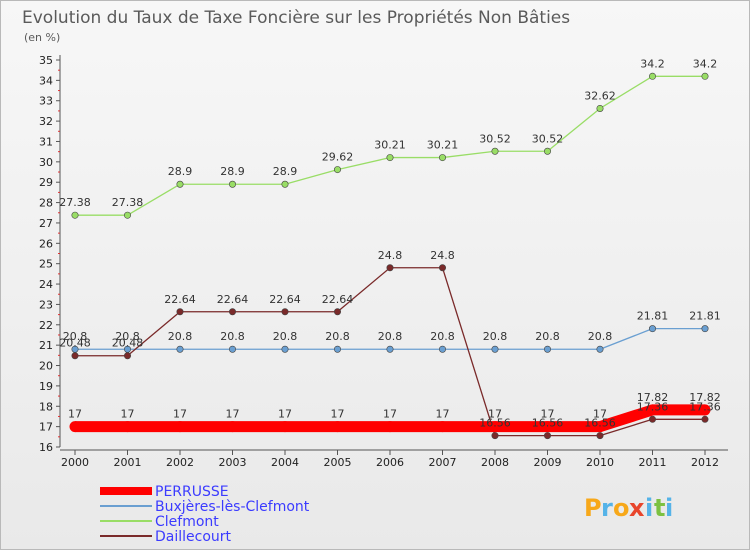 This screenshot has width=750, height=550. Describe the element at coordinates (46, 243) in the screenshot. I see `y-tick-label: 26` at that location.